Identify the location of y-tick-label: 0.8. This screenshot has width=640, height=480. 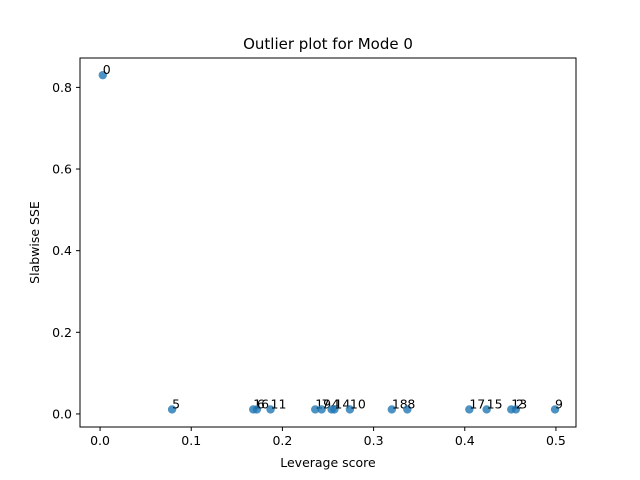
(62, 87).